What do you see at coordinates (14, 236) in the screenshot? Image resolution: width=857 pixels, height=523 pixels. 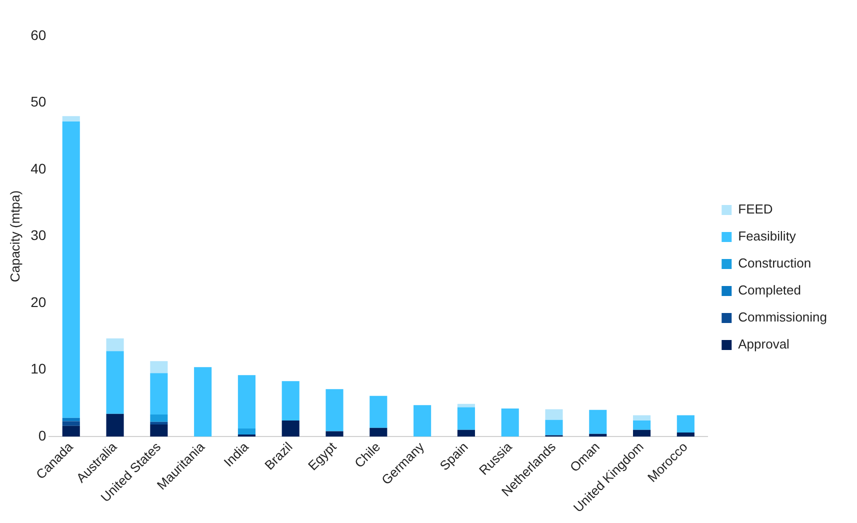 I see `y-axis-title: Capacity (mtpa)` at bounding box center [14, 236].